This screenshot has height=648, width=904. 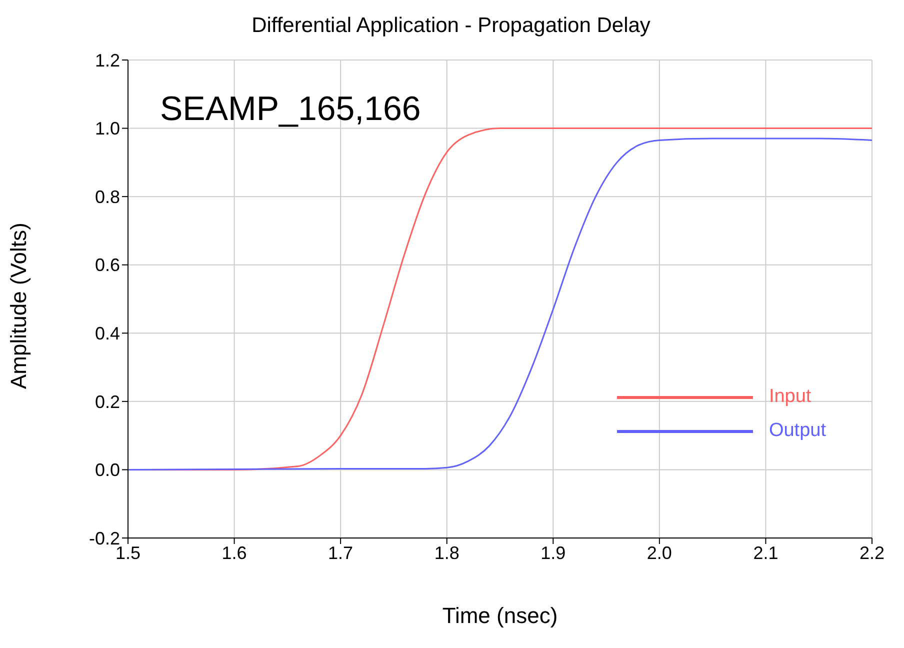 I want to click on x-tick-label: 1.9, so click(x=553, y=552).